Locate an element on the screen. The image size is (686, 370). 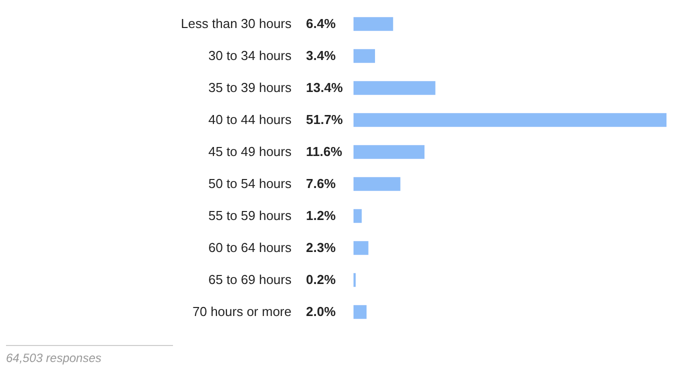
y-tick-label: Less than 30 hours is located at coordinates (236, 23).